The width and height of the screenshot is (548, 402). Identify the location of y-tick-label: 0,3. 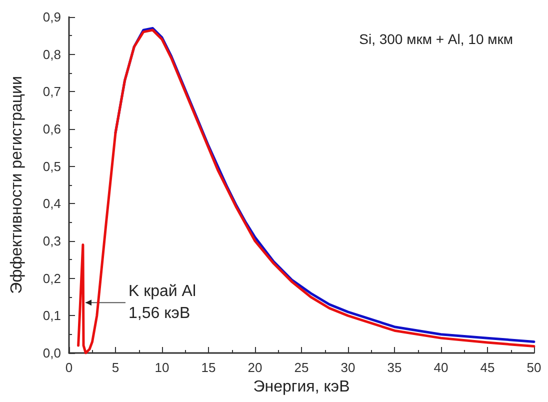
(51, 241).